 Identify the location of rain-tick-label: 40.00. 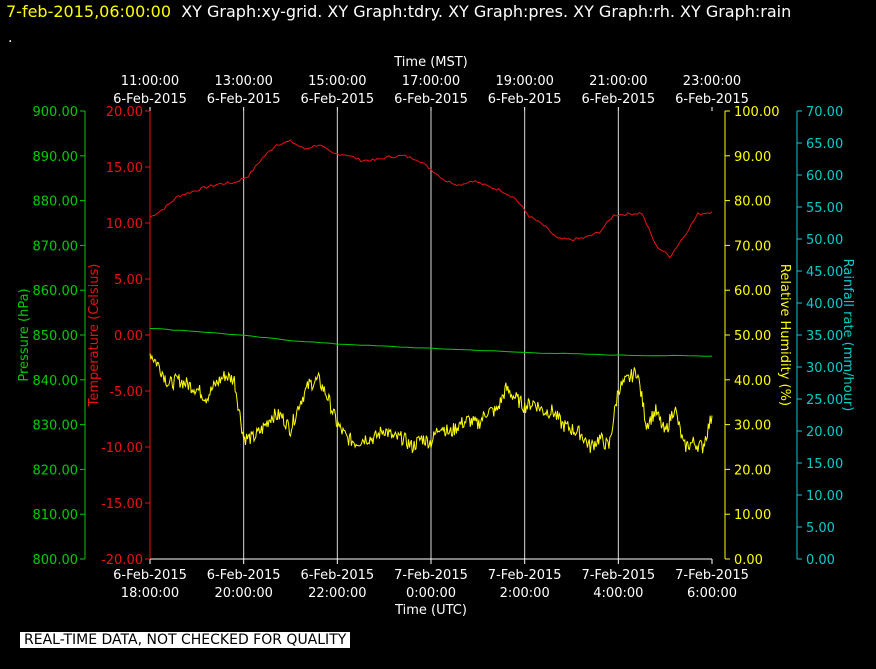
(824, 304).